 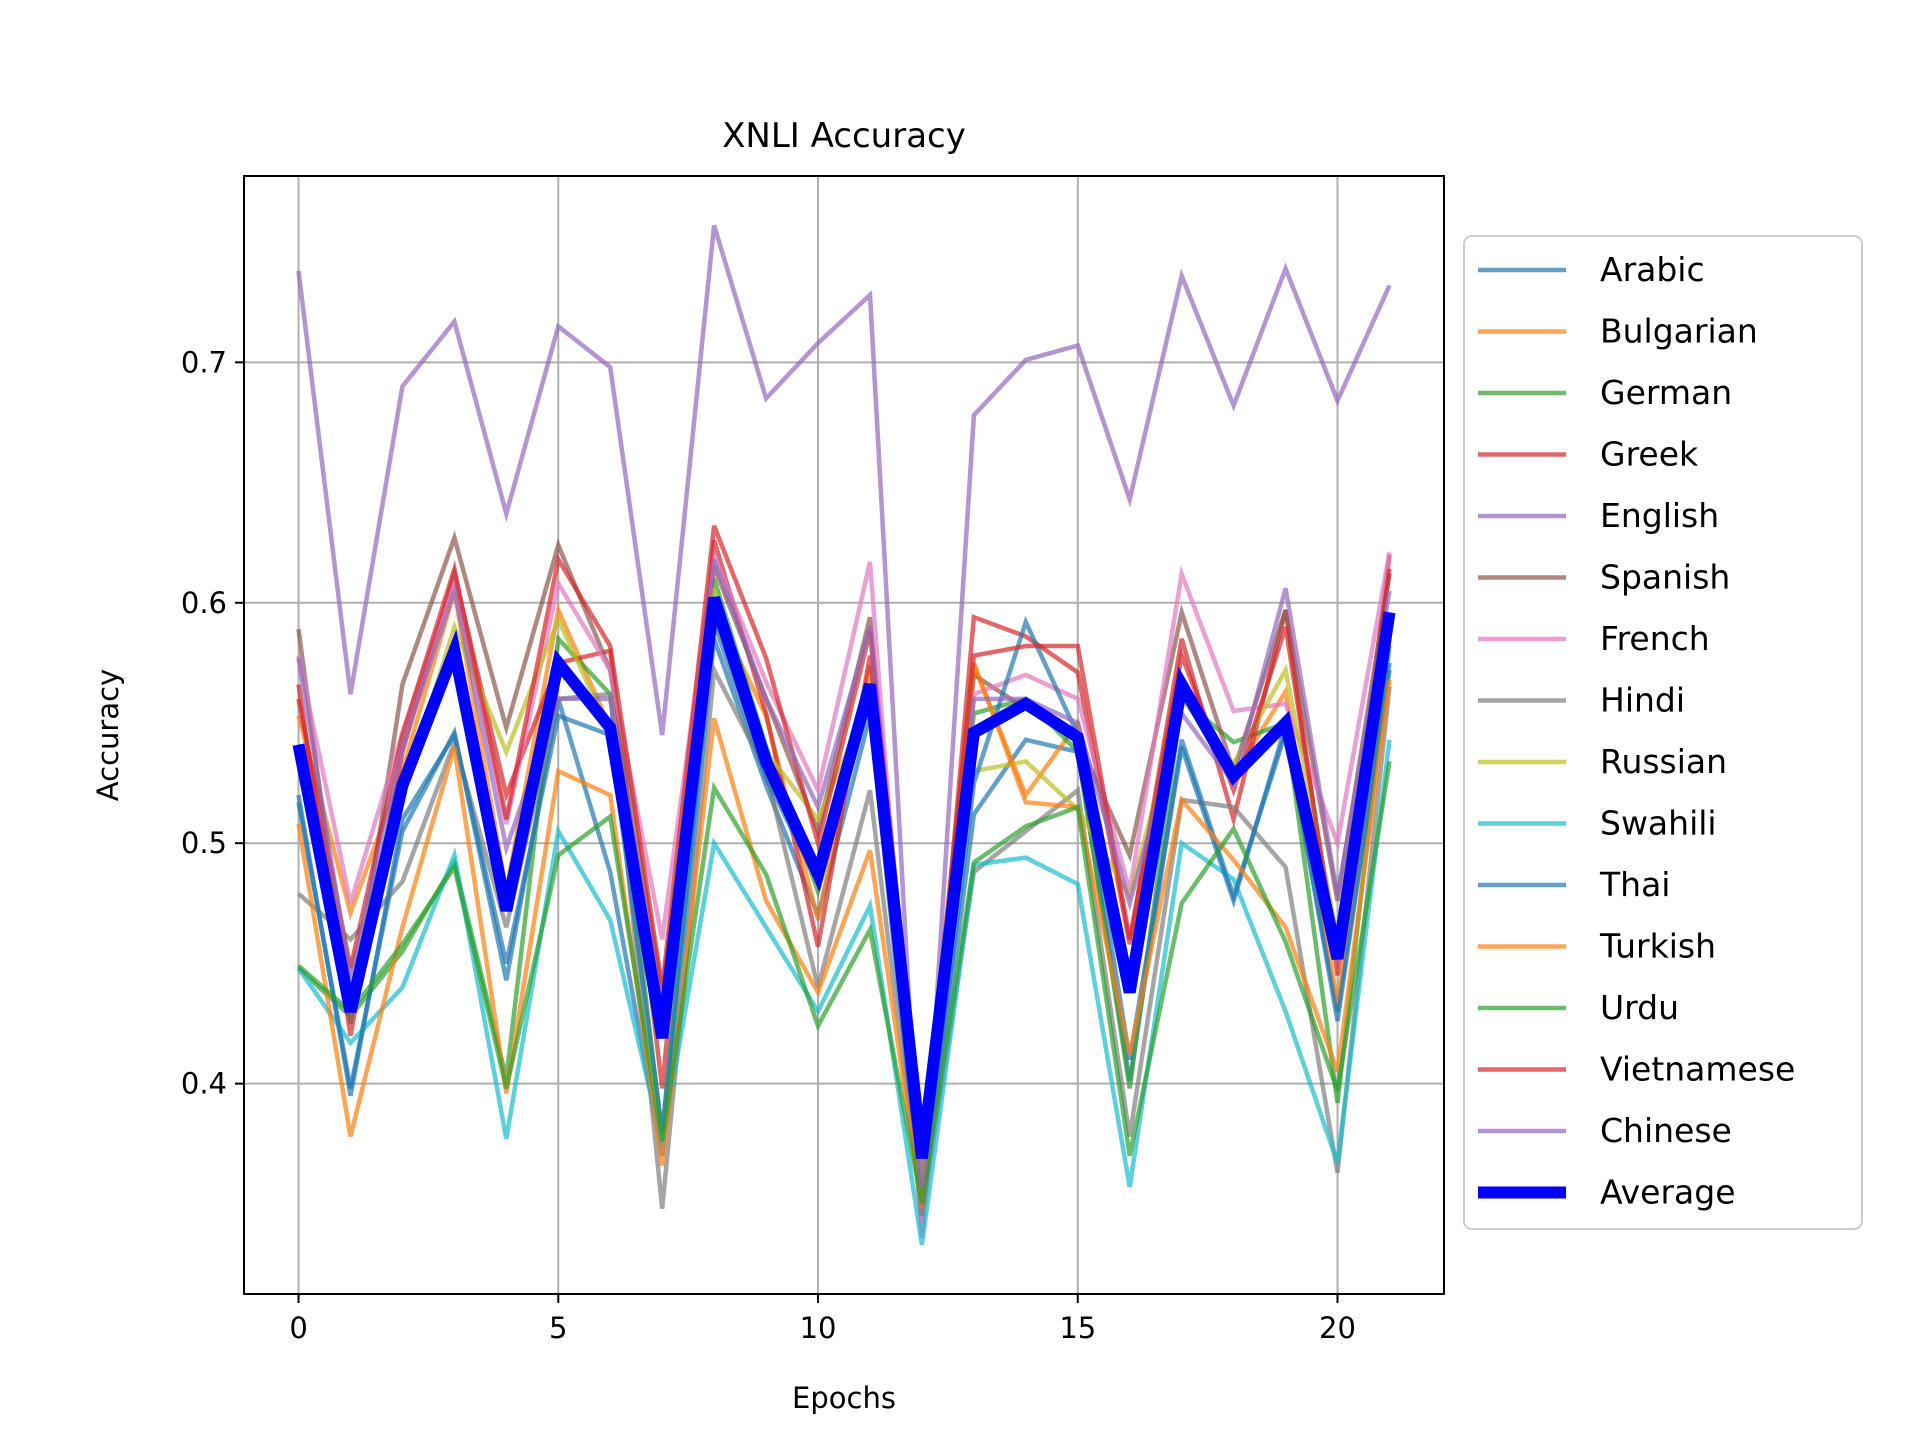 What do you see at coordinates (1666, 1130) in the screenshot?
I see `legend-label-chinese: Chinese` at bounding box center [1666, 1130].